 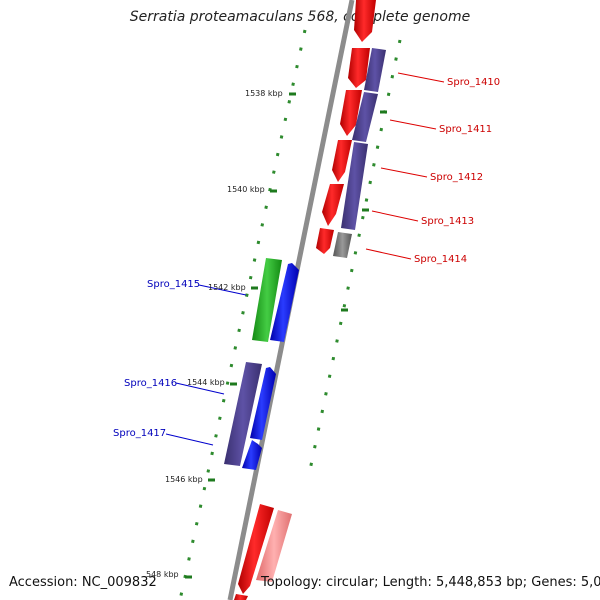 What do you see at coordinates (473, 82) in the screenshot?
I see `gene-label-spro-1410: Spro_1410` at bounding box center [473, 82].